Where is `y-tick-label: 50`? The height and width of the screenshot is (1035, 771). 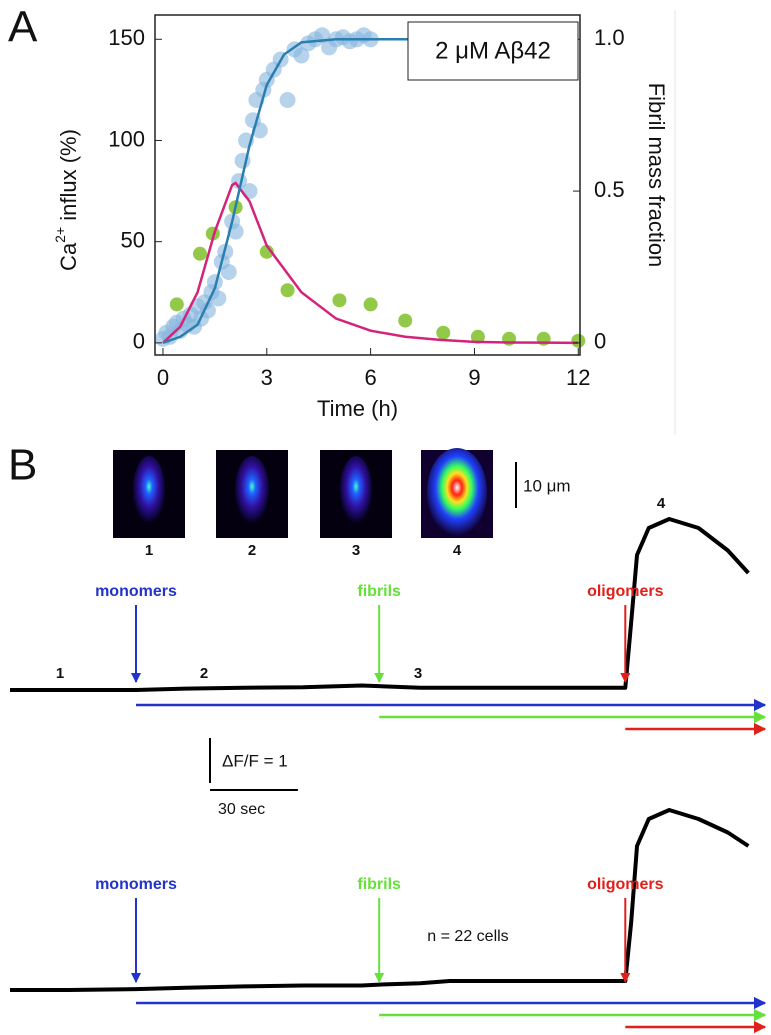 y-tick-label: 50 is located at coordinates (133, 239).